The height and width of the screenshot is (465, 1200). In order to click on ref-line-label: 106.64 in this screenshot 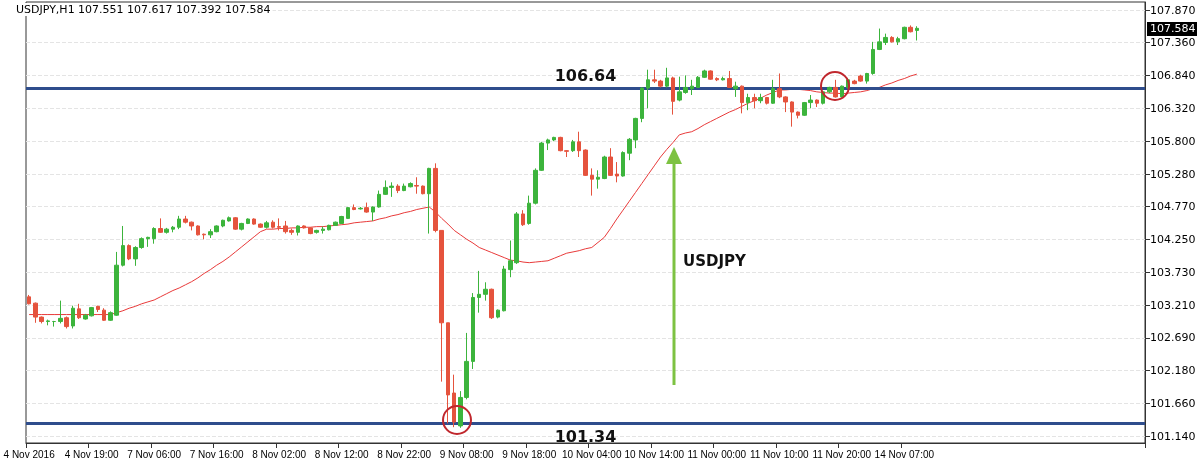, I will do `click(585, 75)`.